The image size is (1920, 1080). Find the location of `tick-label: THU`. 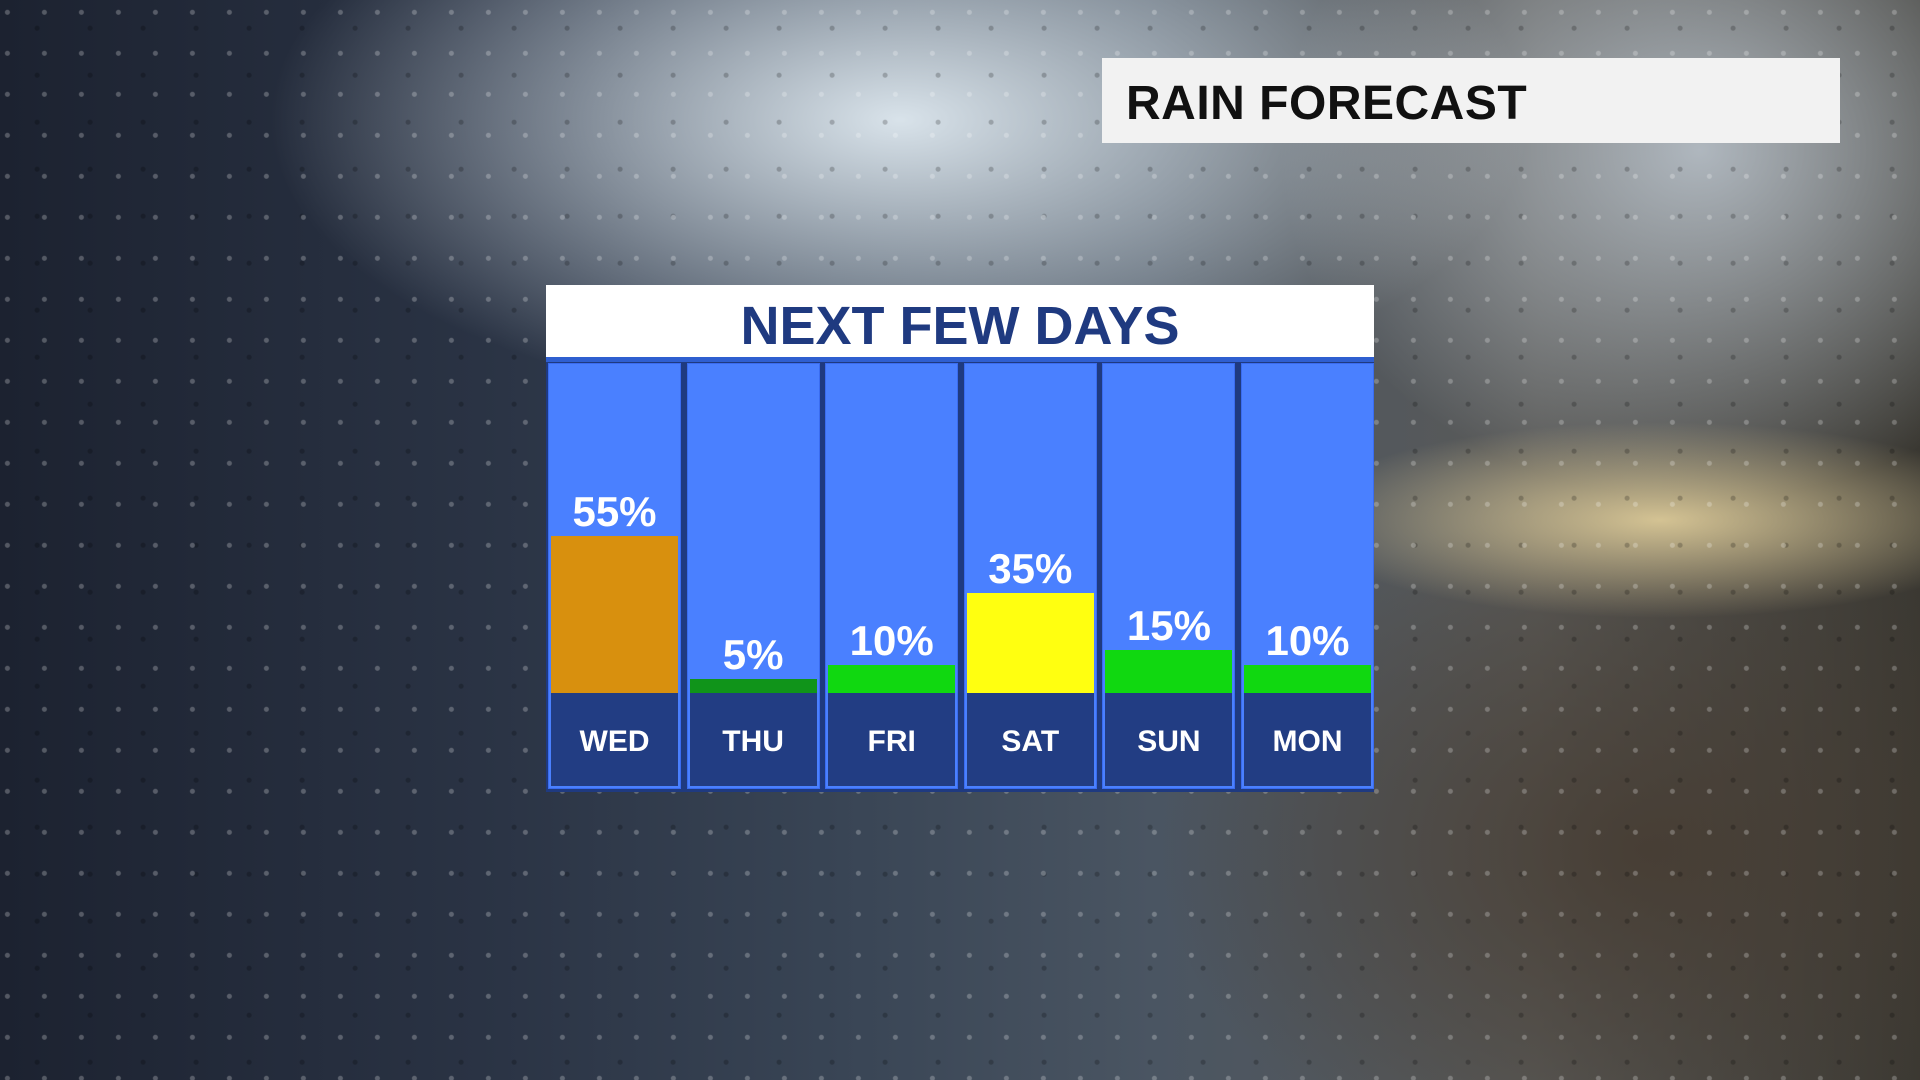

tick-label: THU is located at coordinates (753, 741).